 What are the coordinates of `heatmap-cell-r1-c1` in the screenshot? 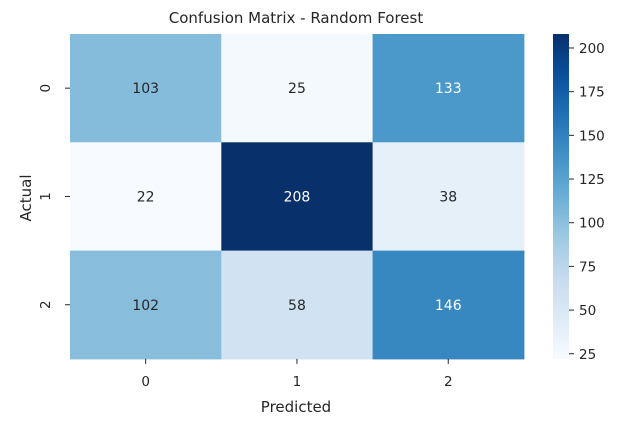 It's located at (297, 197).